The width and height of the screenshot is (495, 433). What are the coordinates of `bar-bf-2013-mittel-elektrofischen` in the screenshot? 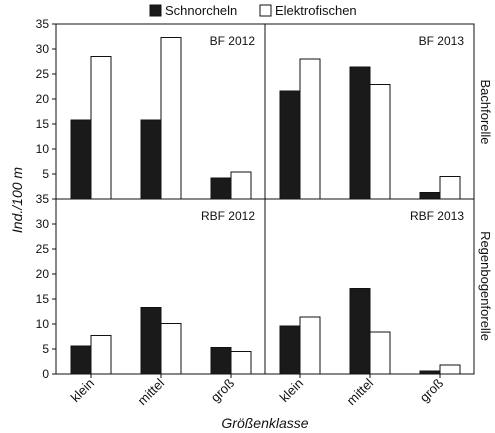 It's located at (380, 142).